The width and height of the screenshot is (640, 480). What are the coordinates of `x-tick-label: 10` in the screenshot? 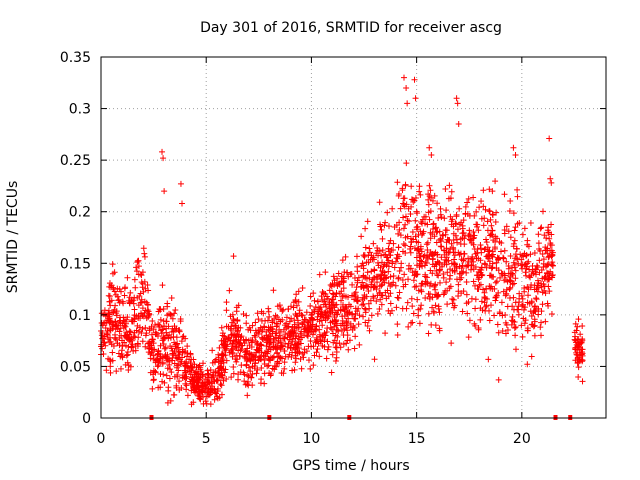 It's located at (312, 439).